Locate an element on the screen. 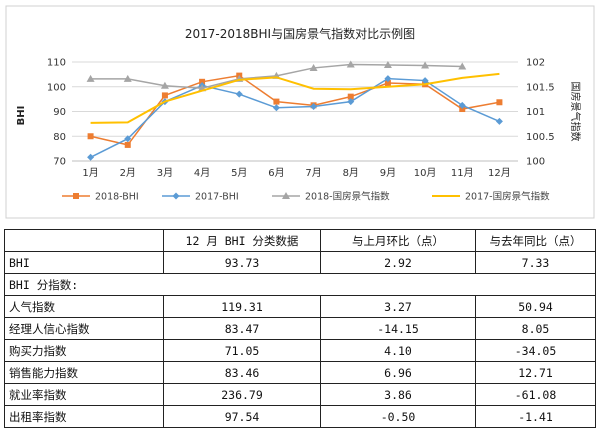 The height and width of the screenshot is (434, 600). row-yoy: -34.05 is located at coordinates (535, 350).